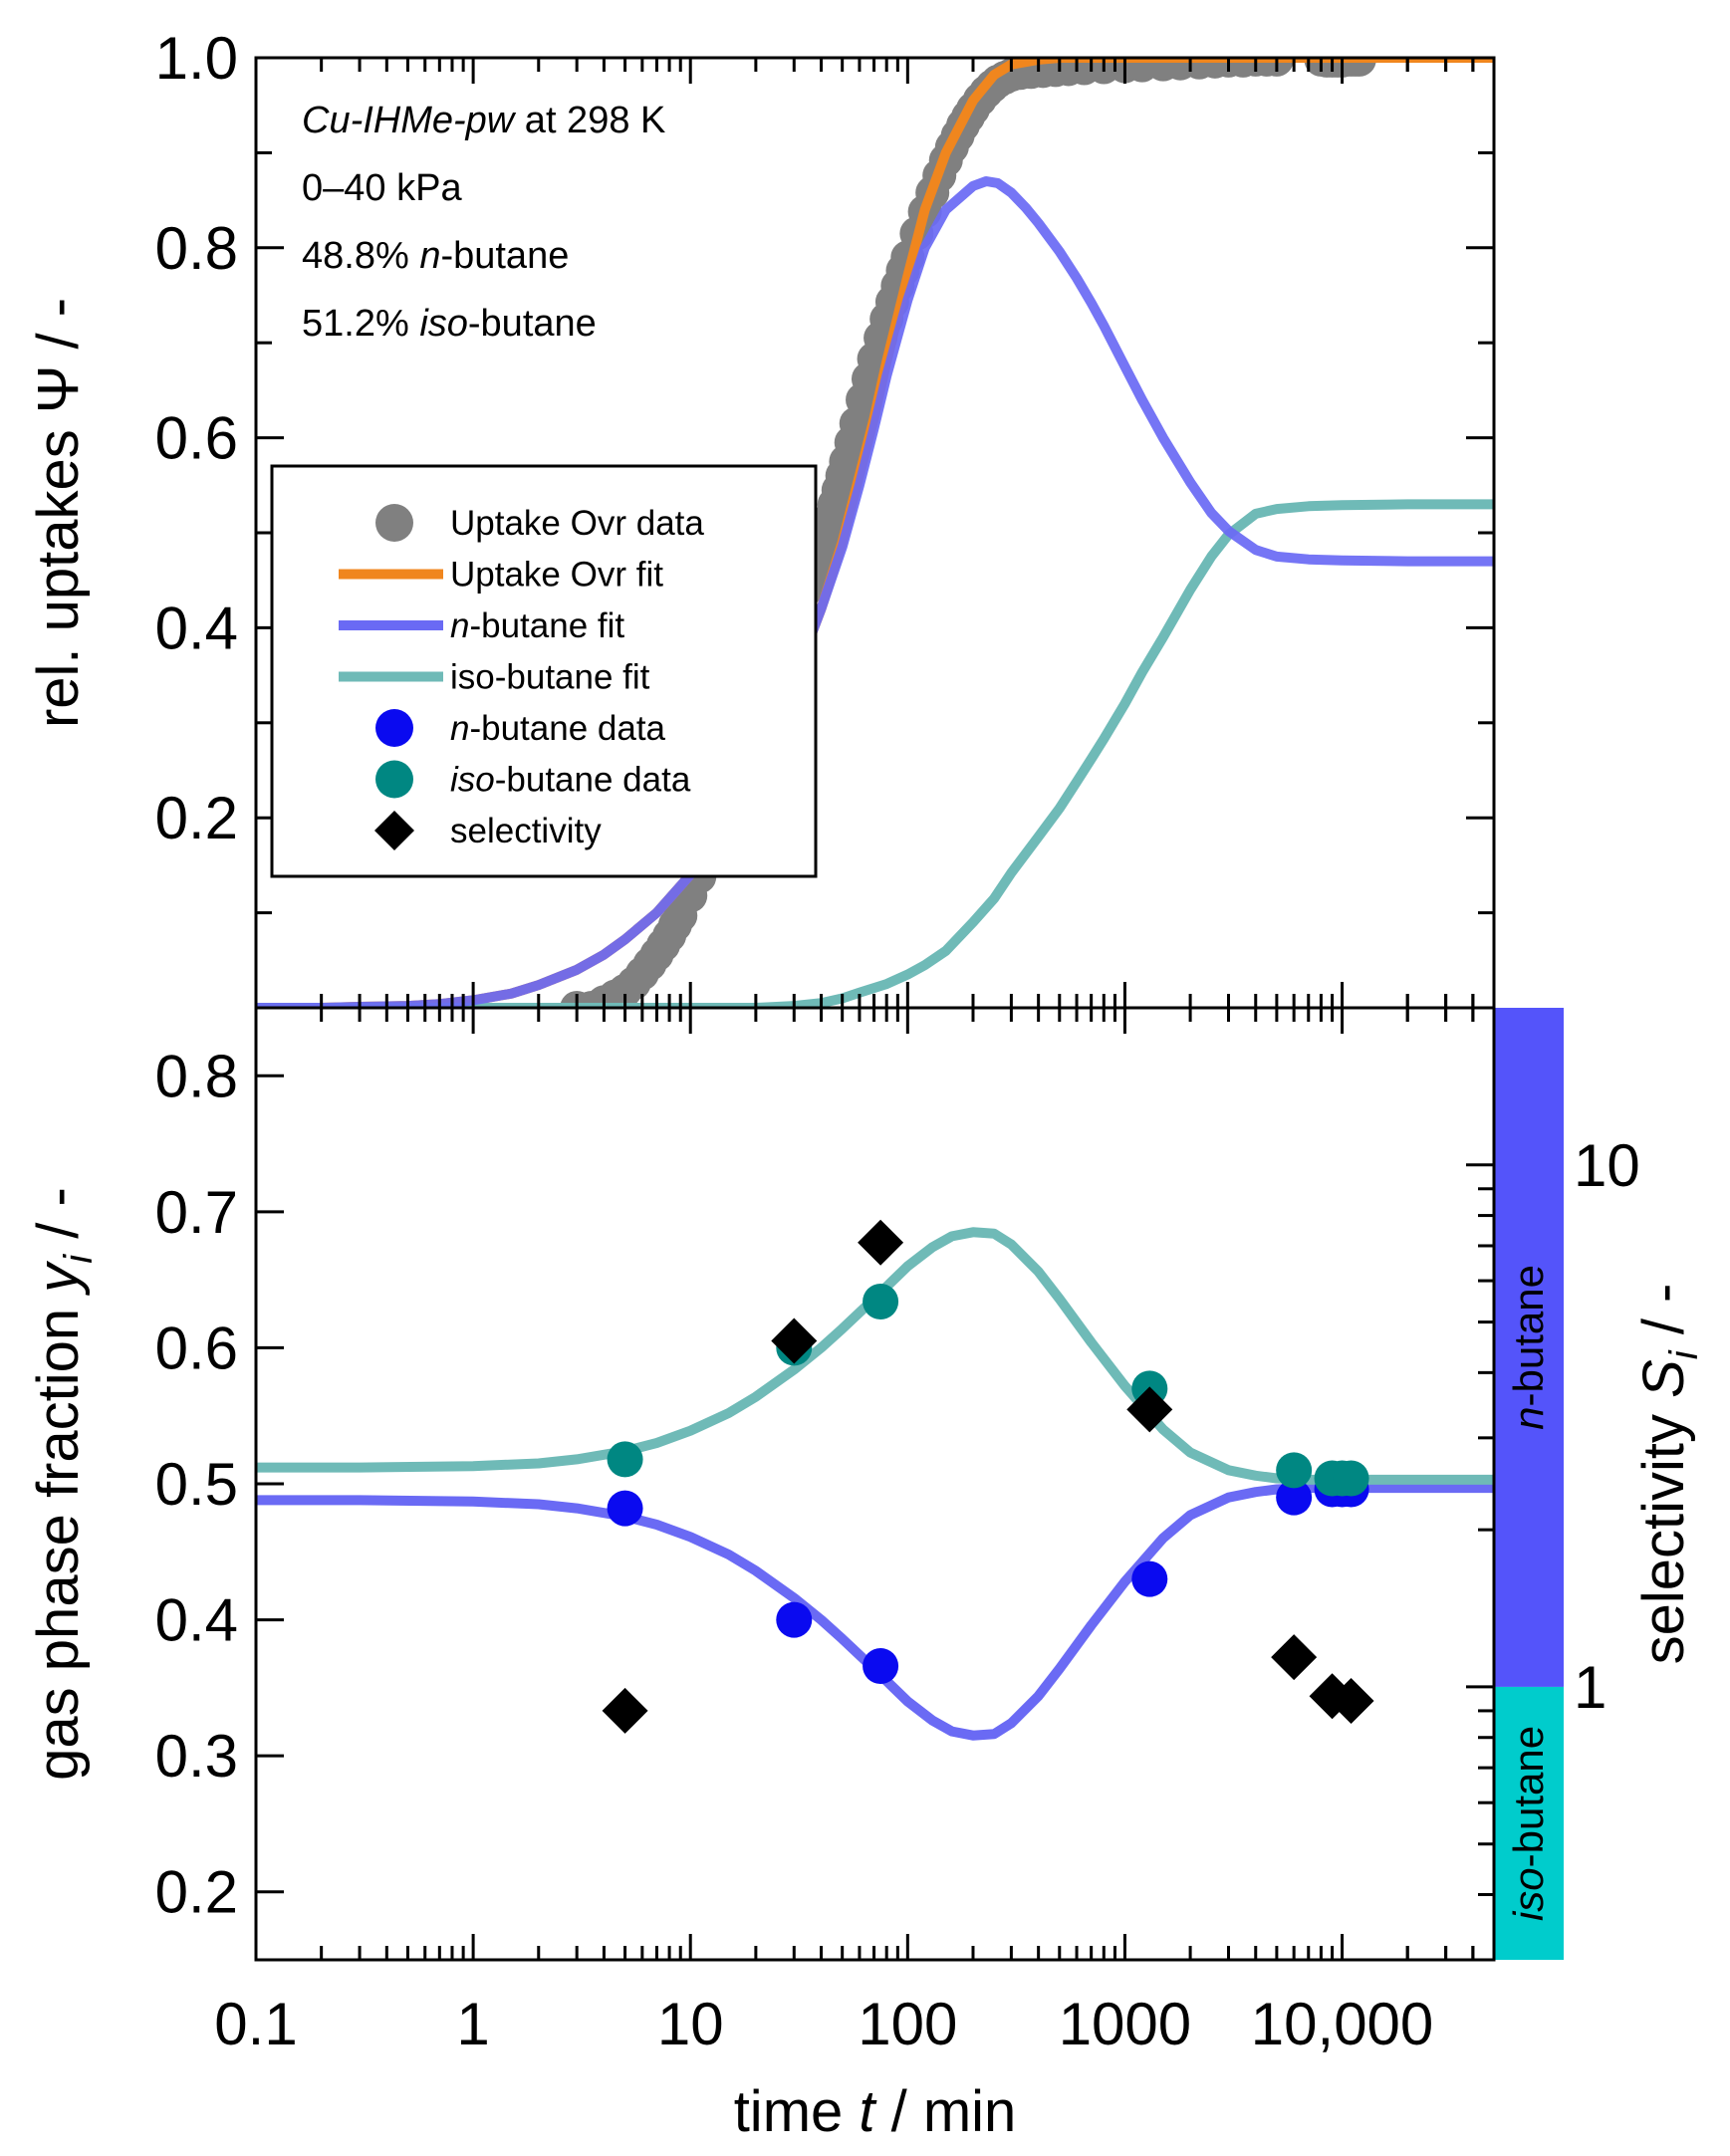  I want to click on annotation-line-1: 0–40 kPa, so click(382, 188).